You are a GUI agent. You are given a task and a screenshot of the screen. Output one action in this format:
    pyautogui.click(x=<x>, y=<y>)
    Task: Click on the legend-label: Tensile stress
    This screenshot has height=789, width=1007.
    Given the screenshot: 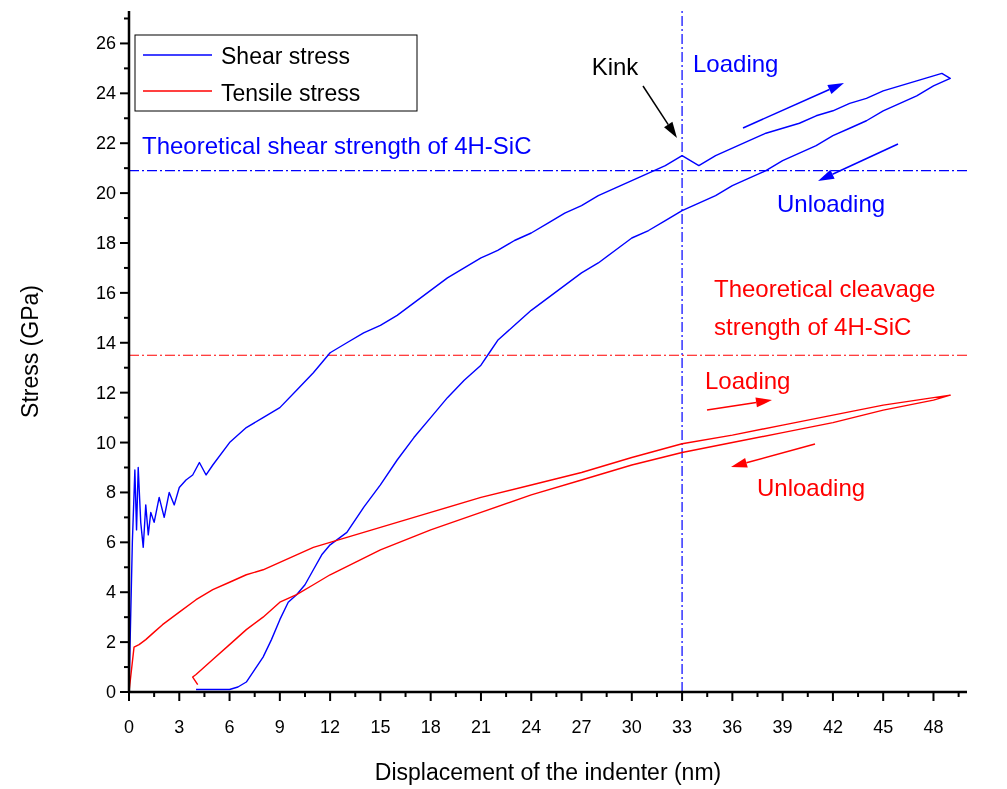 What is the action you would take?
    pyautogui.click(x=291, y=93)
    